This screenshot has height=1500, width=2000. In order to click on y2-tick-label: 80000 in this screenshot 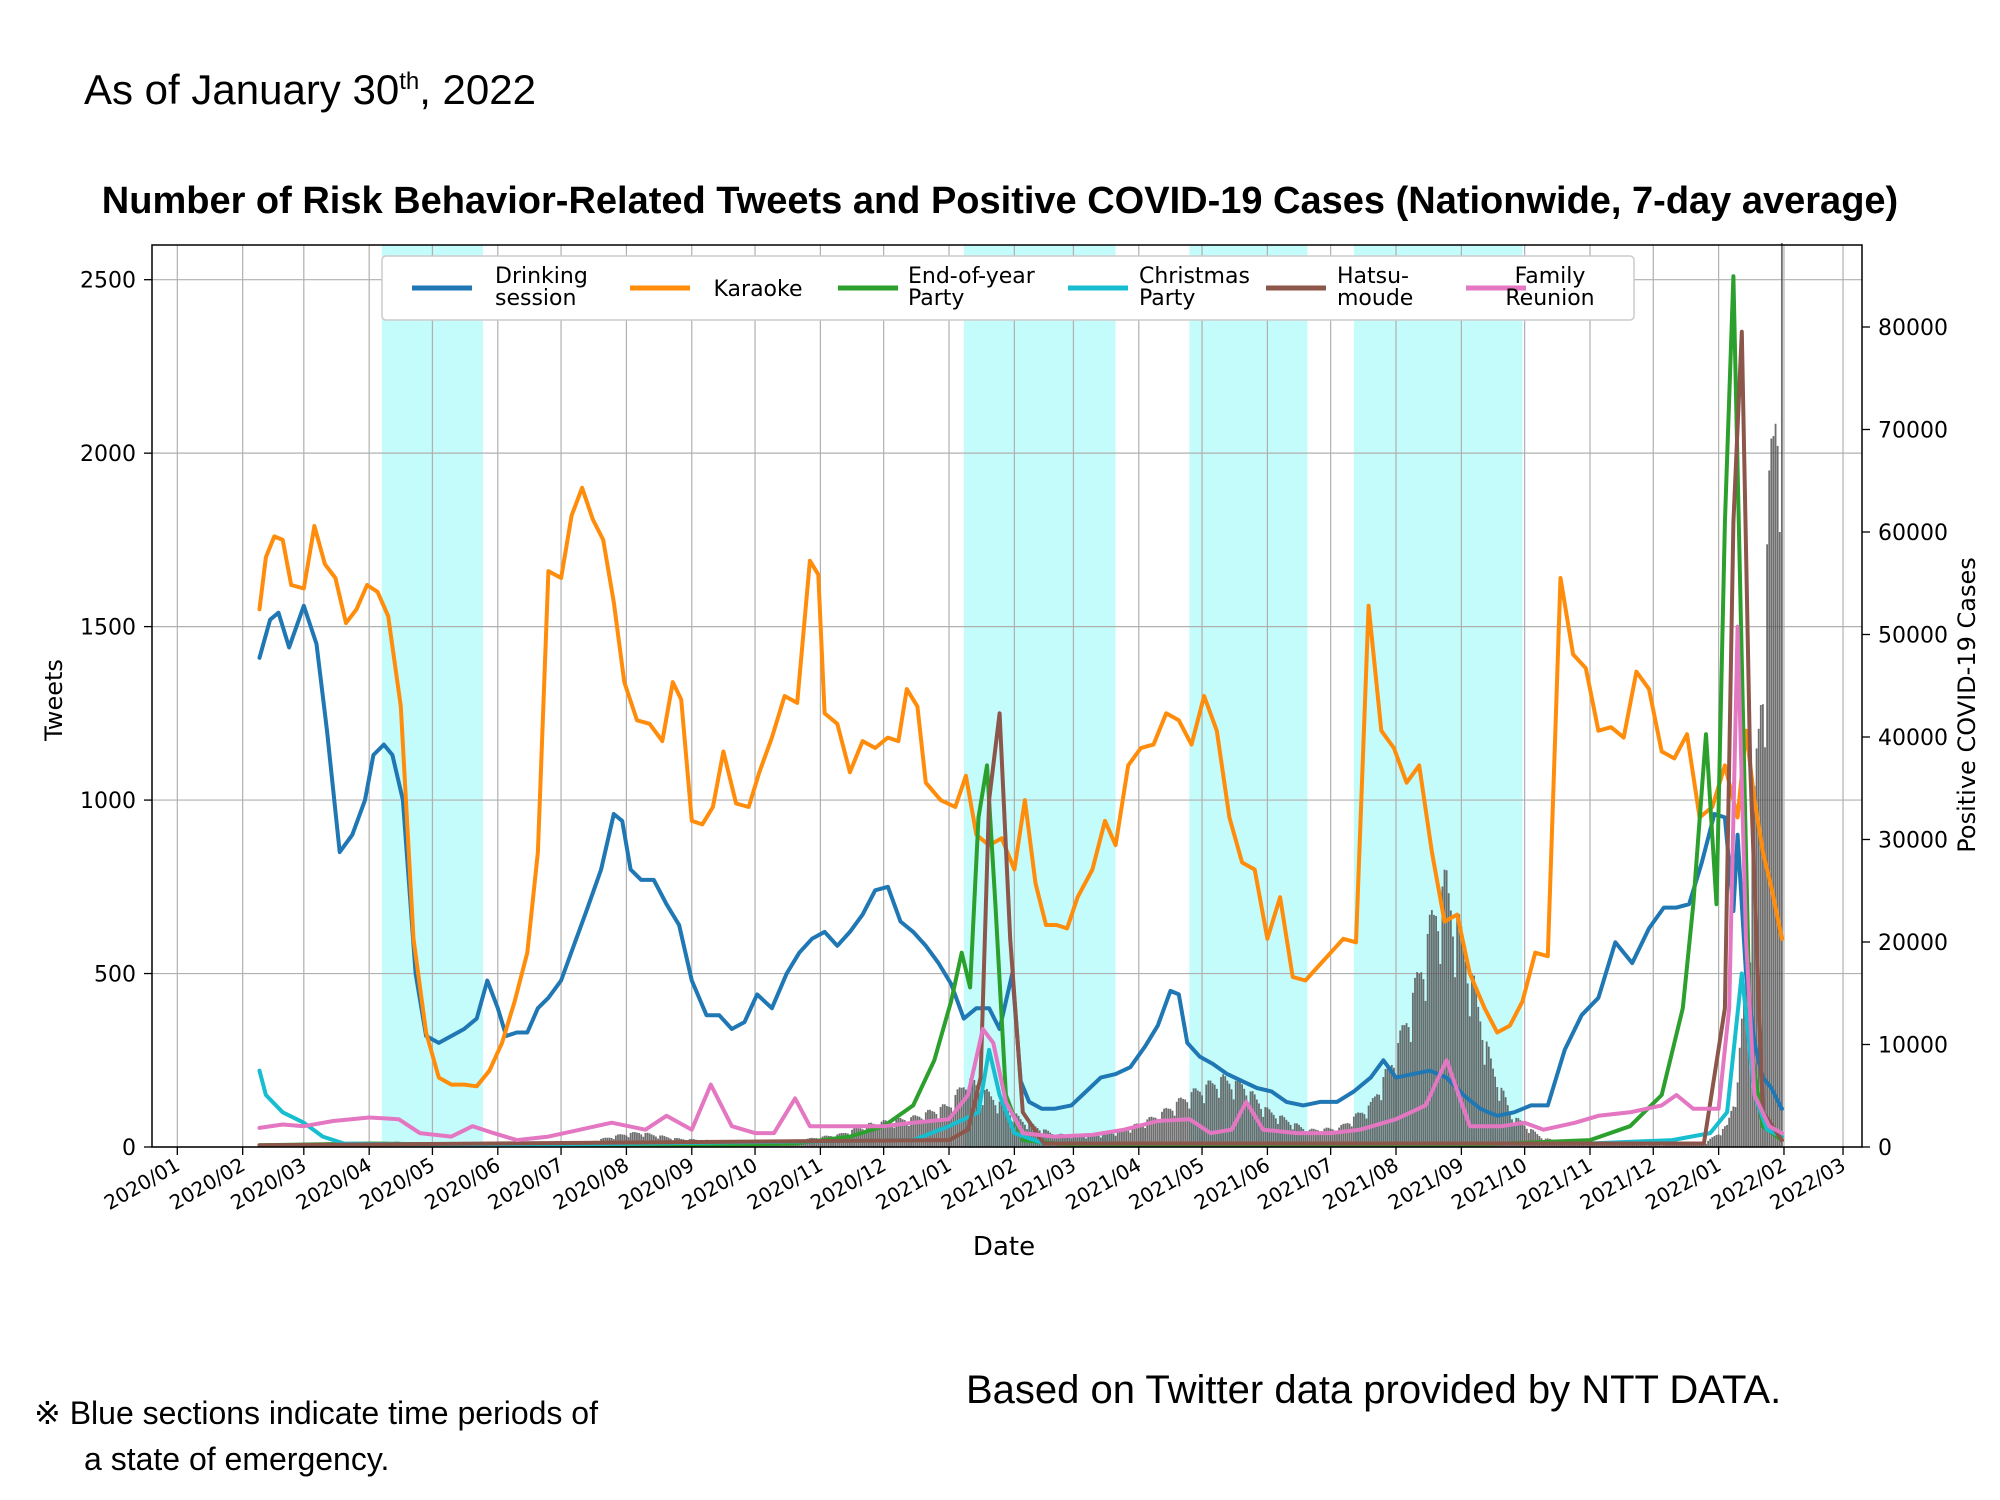, I will do `click(1913, 328)`.